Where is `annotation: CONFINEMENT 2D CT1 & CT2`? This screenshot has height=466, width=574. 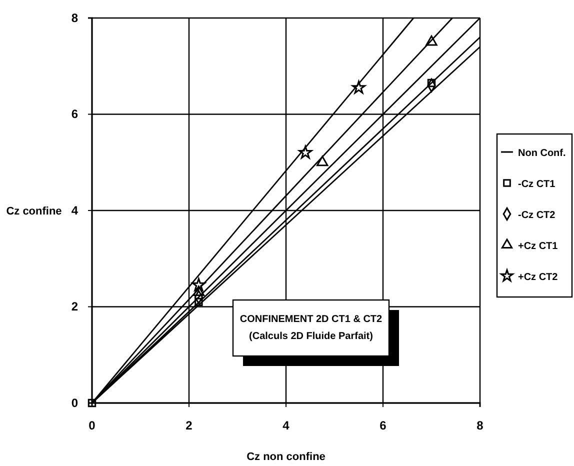
annotation: CONFINEMENT 2D CT1 & CT2 is located at coordinates (311, 319).